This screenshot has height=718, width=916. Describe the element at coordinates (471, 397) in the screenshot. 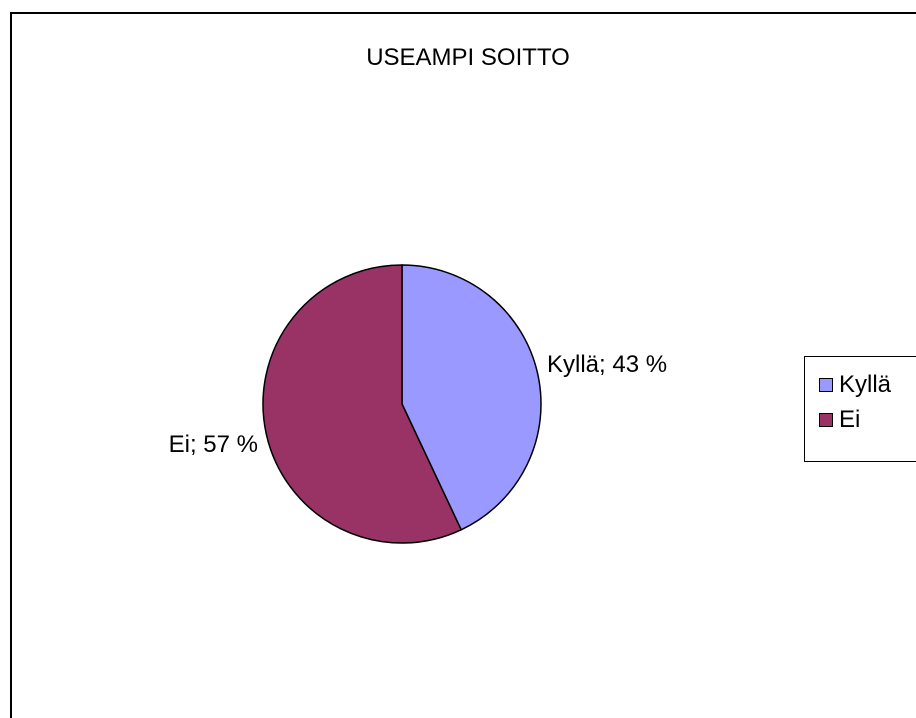

I see `pie-slice-kyll` at that location.